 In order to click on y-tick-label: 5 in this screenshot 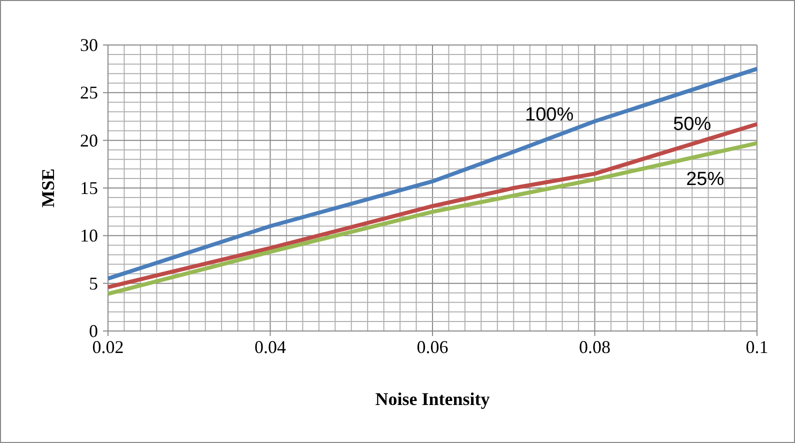, I will do `click(93, 283)`.